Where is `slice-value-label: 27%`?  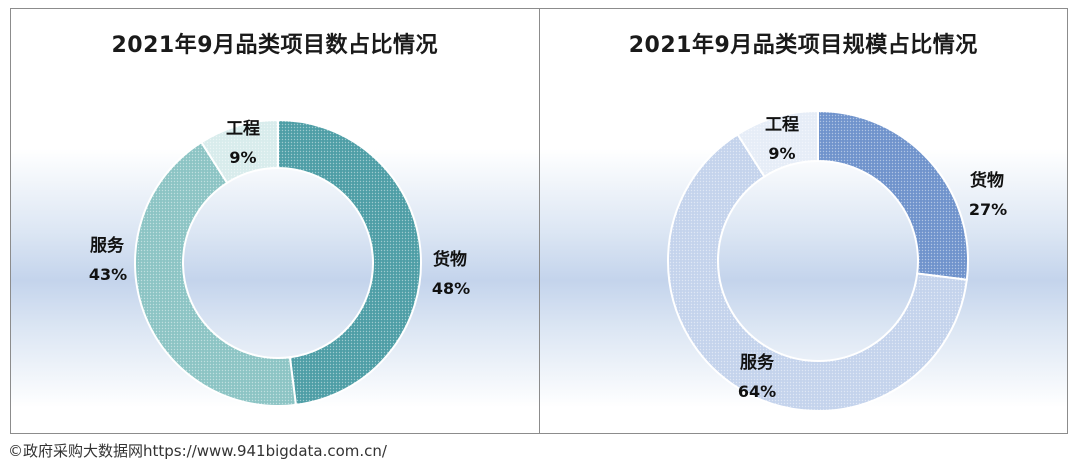
slice-value-label: 27% is located at coordinates (987, 209).